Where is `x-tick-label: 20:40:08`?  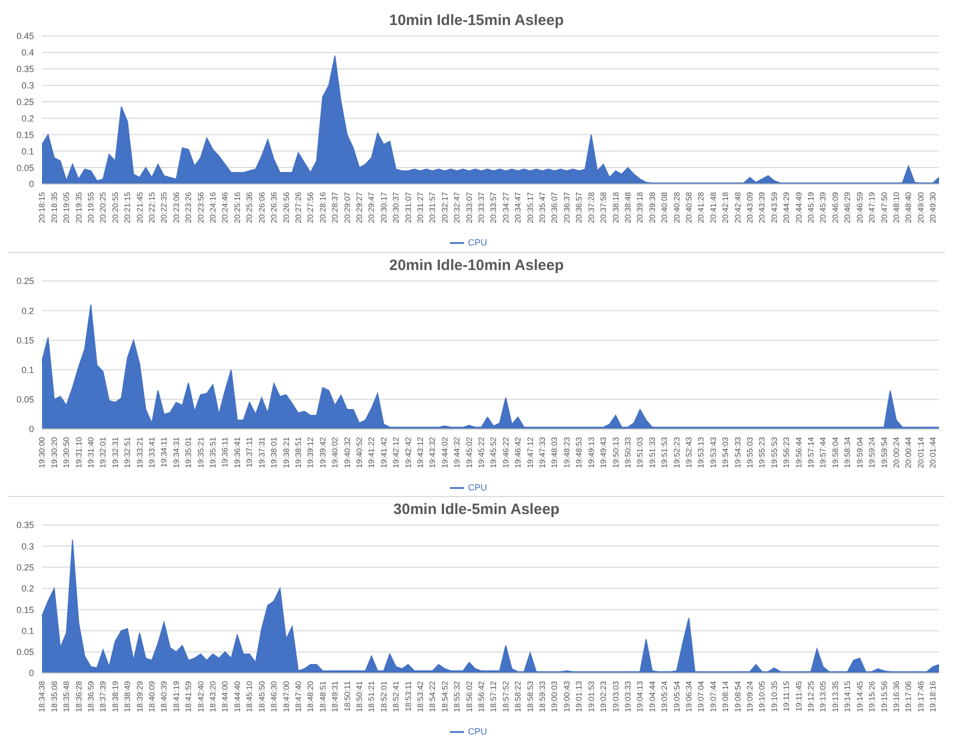 x-tick-label: 20:40:08 is located at coordinates (665, 207).